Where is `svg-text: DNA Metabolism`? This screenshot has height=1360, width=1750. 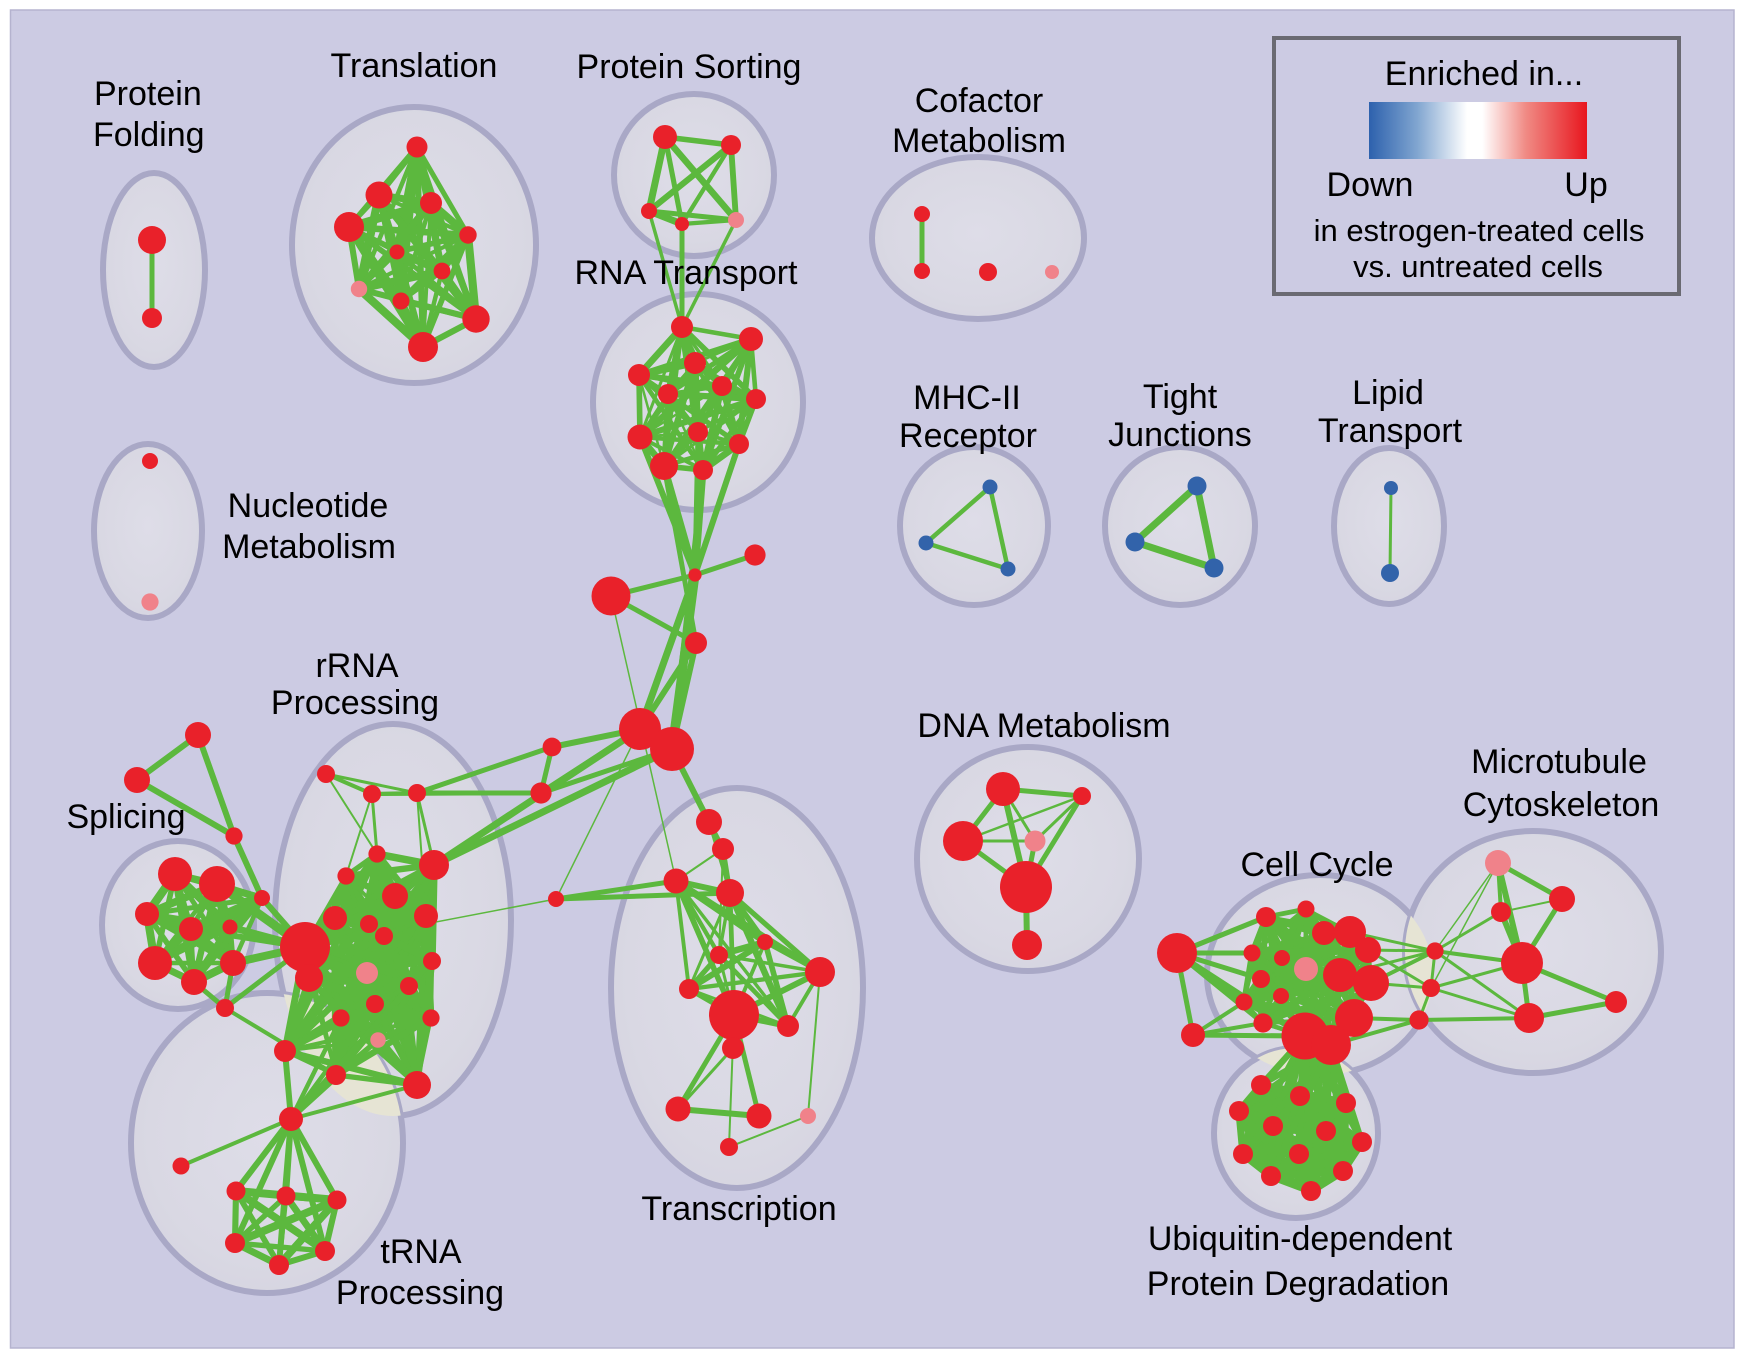 svg-text: DNA Metabolism is located at coordinates (1043, 726).